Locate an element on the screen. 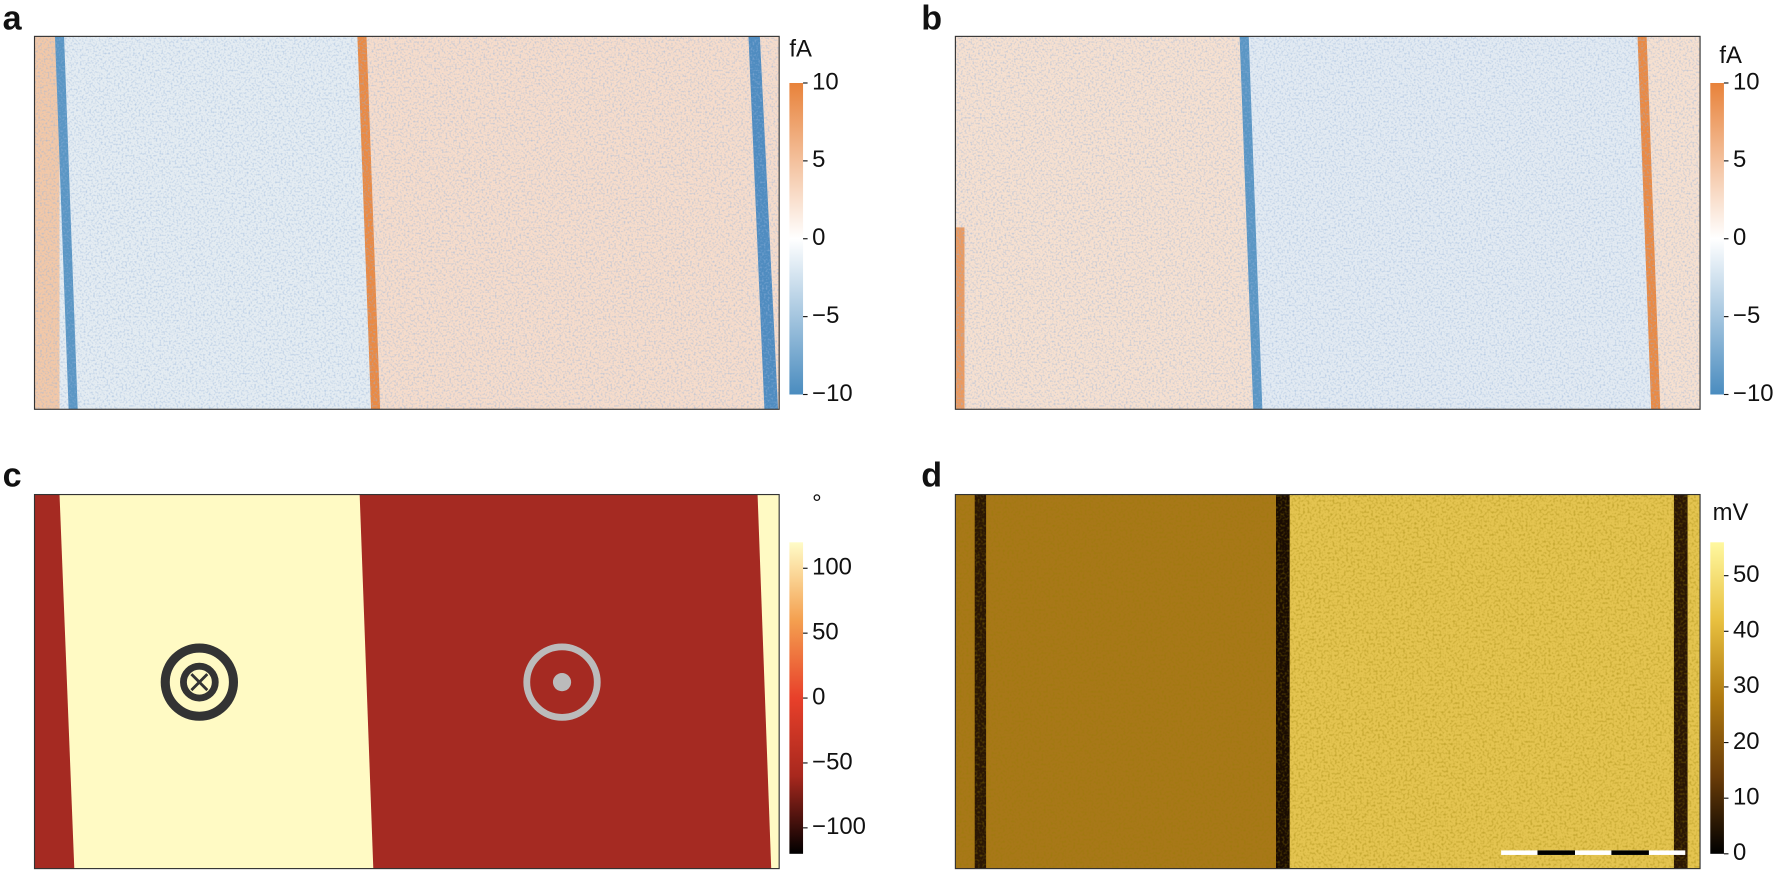  panel-label: c is located at coordinates (12, 476).